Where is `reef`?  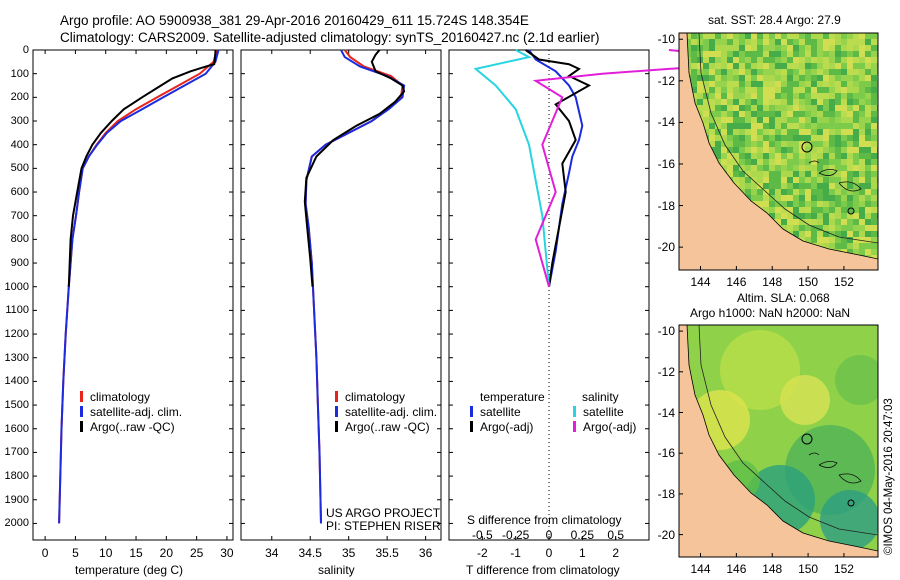
reef is located at coordinates (835, 468).